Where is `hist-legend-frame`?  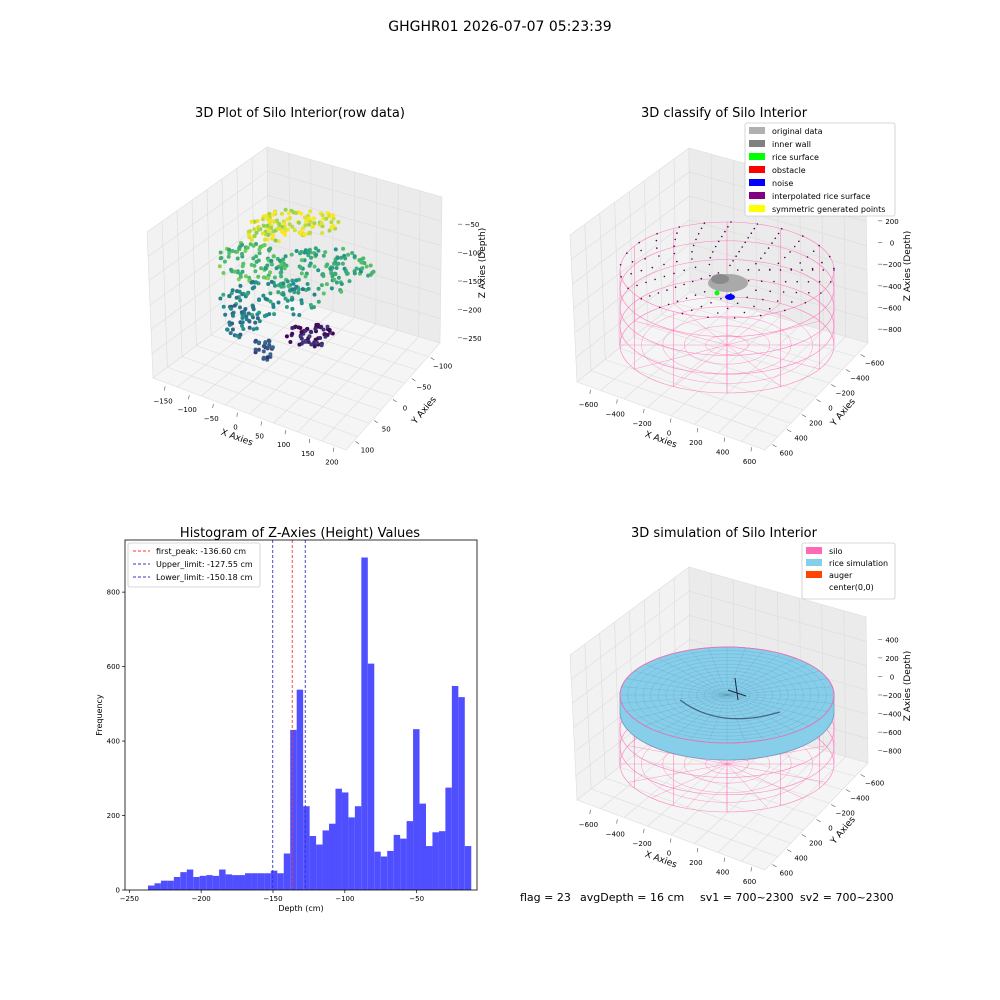 hist-legend-frame is located at coordinates (194, 565).